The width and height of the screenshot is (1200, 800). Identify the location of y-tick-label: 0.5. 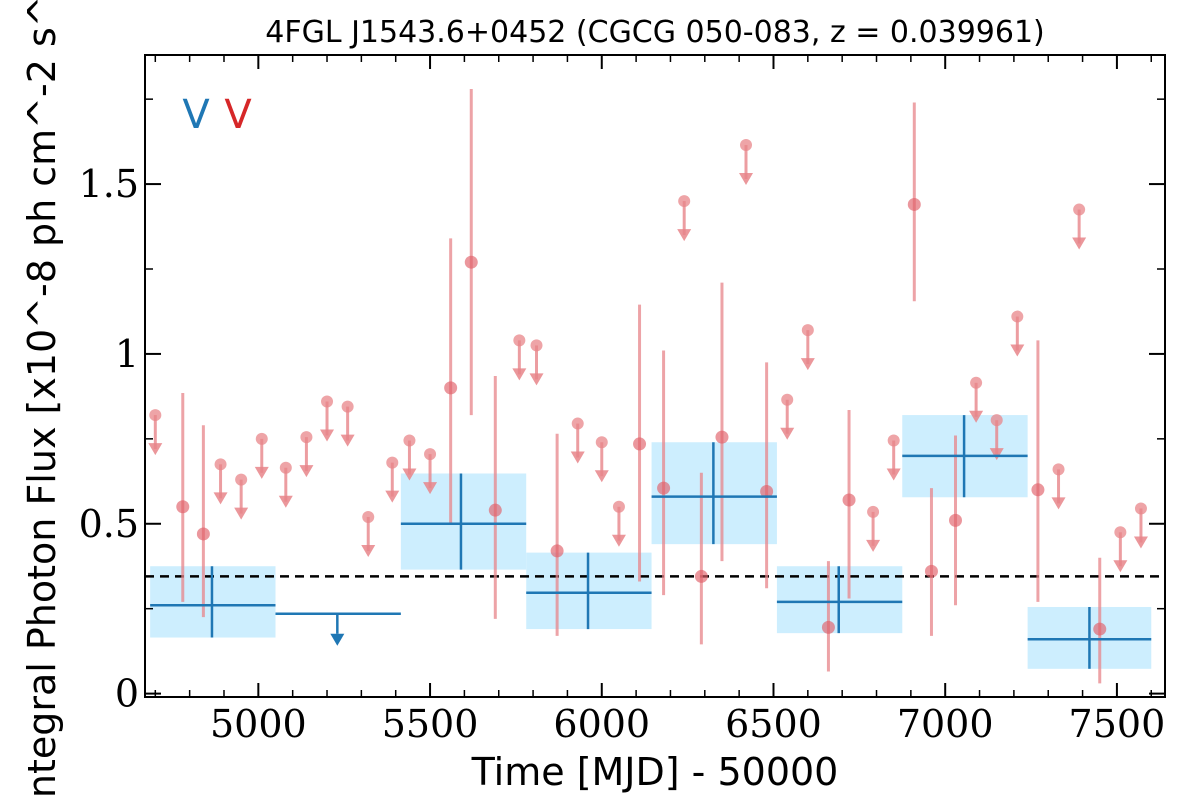
(109, 524).